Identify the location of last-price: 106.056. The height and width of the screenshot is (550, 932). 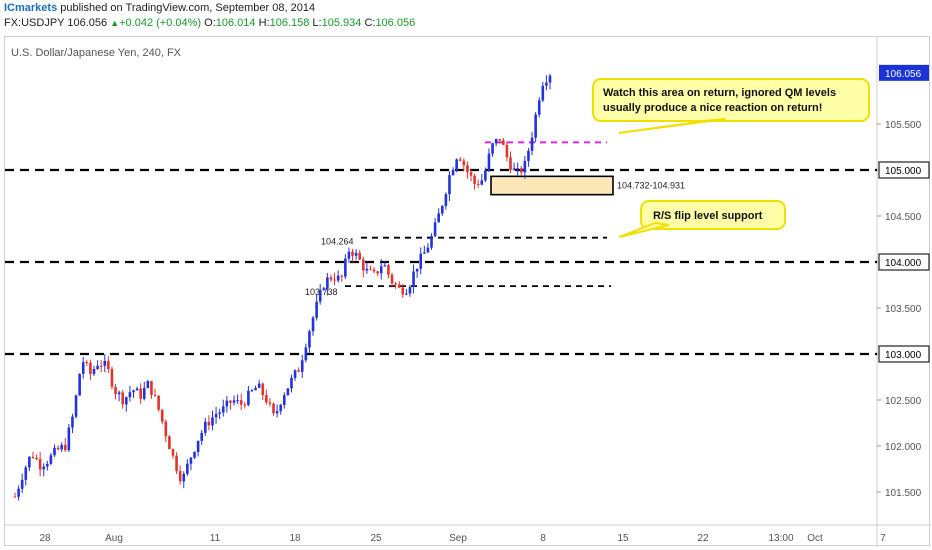
(87, 23).